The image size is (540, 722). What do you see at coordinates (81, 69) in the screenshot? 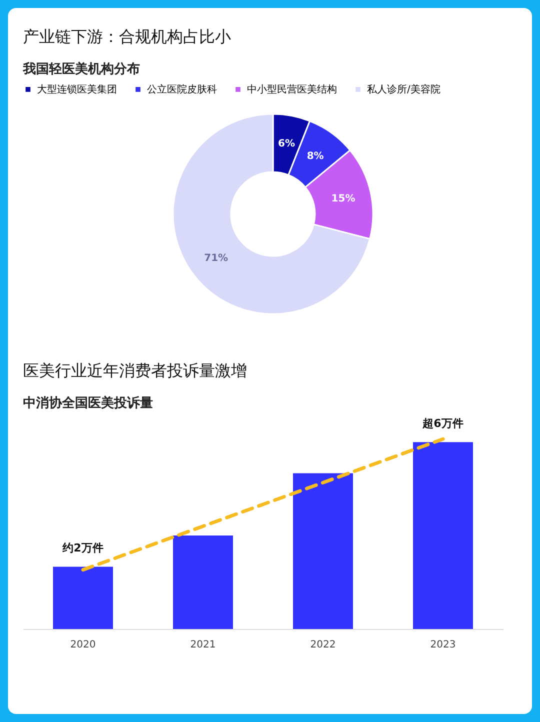
I see `chart-subtitle: 我国轻医美机构分布` at bounding box center [81, 69].